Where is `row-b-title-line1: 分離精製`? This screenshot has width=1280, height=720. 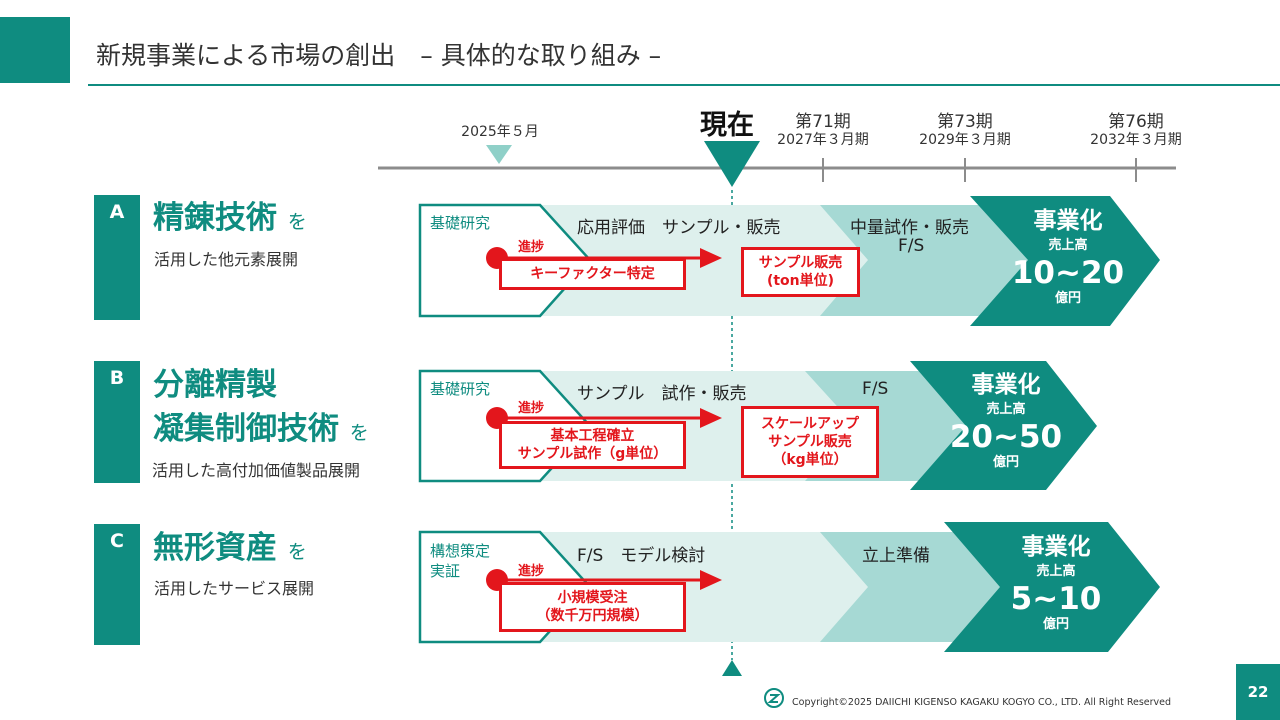 row-b-title-line1: 分離精製 is located at coordinates (215, 385).